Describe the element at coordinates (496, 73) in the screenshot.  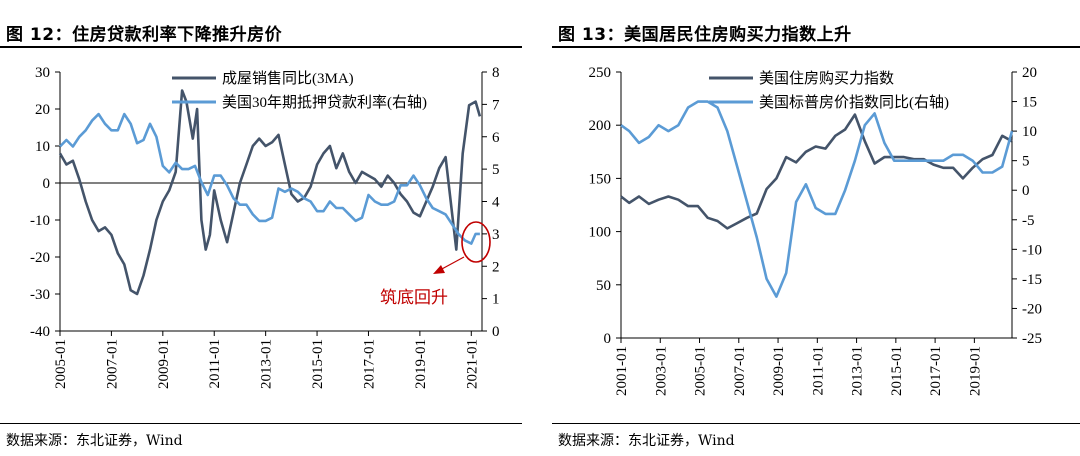
I see `right-y-tick-label: 8` at that location.